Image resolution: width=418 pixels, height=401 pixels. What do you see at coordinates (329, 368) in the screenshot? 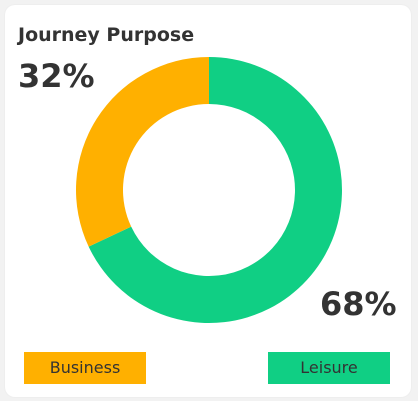
I see `legend-leisure-button: Leisure` at bounding box center [329, 368].